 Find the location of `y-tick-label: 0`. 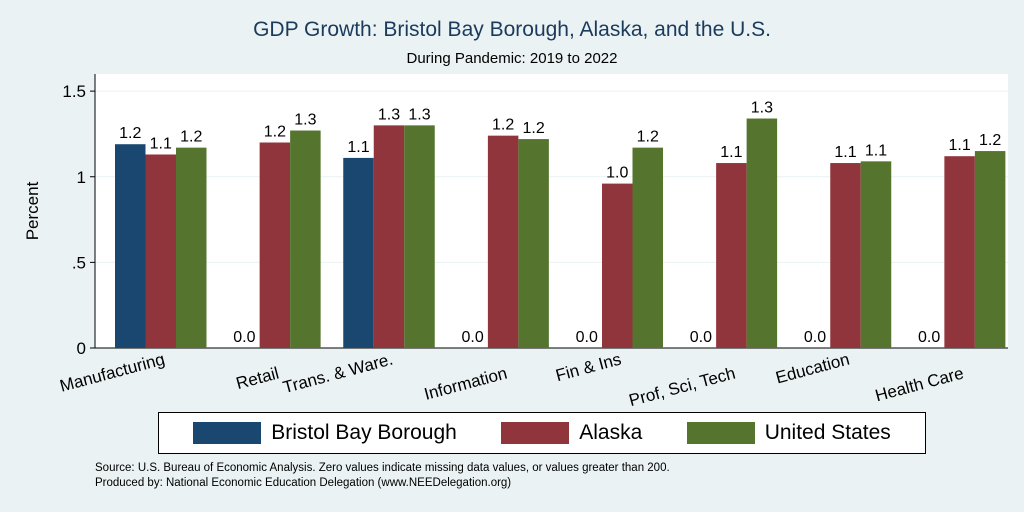

y-tick-label: 0 is located at coordinates (81, 348).